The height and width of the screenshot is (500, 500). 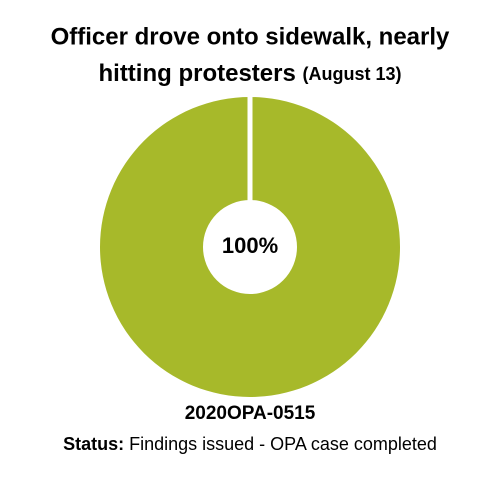 I want to click on chart-subtitle: (August 13), so click(x=352, y=74).